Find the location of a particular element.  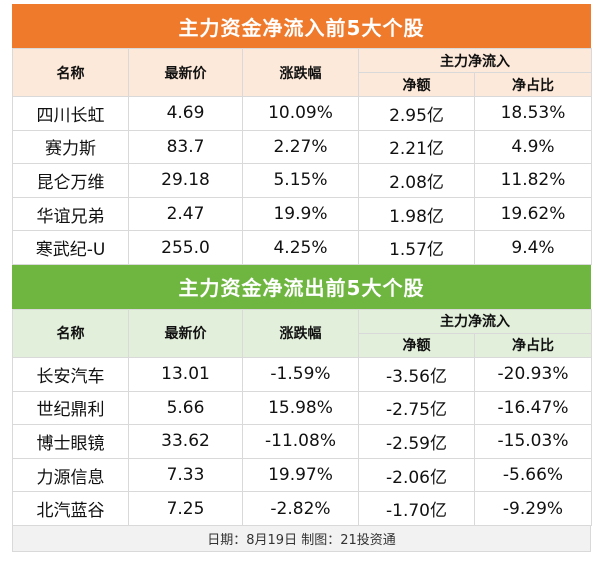

footer-credit: 日期：8月19日 制图：21投资通 is located at coordinates (301, 538).